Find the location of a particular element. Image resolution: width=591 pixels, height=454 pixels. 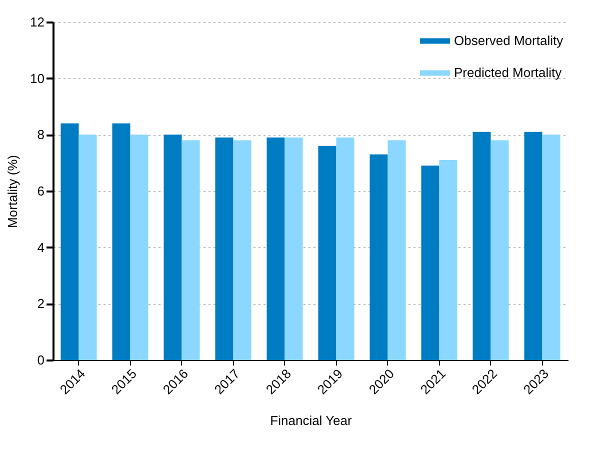

legend-label: Observed Mortality is located at coordinates (509, 40).